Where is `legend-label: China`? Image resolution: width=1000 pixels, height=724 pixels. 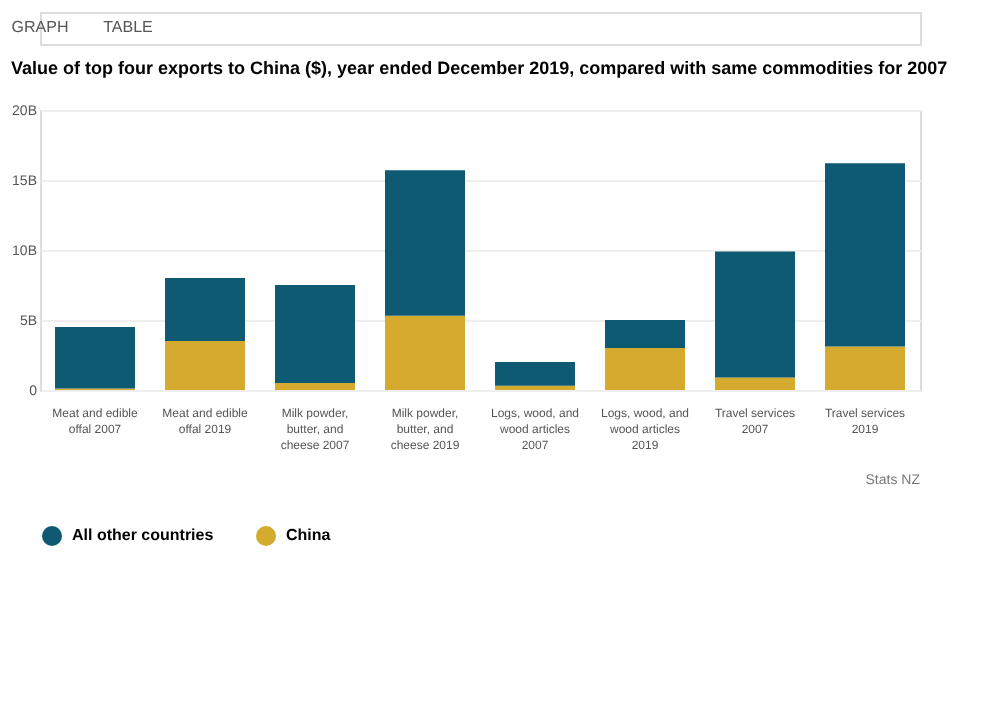
legend-label: China is located at coordinates (309, 535).